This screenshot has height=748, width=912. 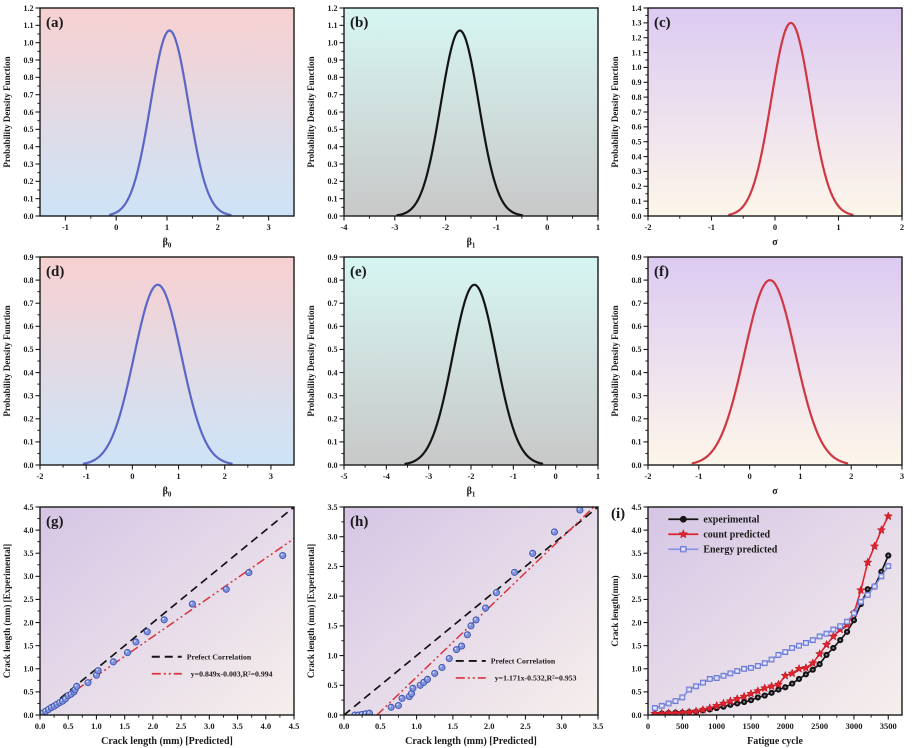 What do you see at coordinates (637, 23) in the screenshot?
I see `svg-text: 1.3` at bounding box center [637, 23].